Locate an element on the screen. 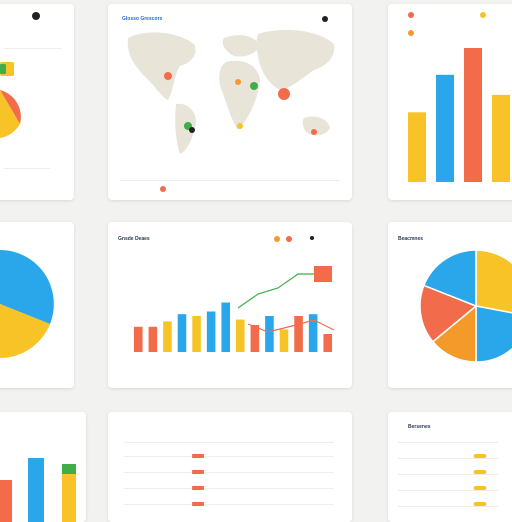 This screenshot has height=522, width=512. chart-expand-button is located at coordinates (323, 274).